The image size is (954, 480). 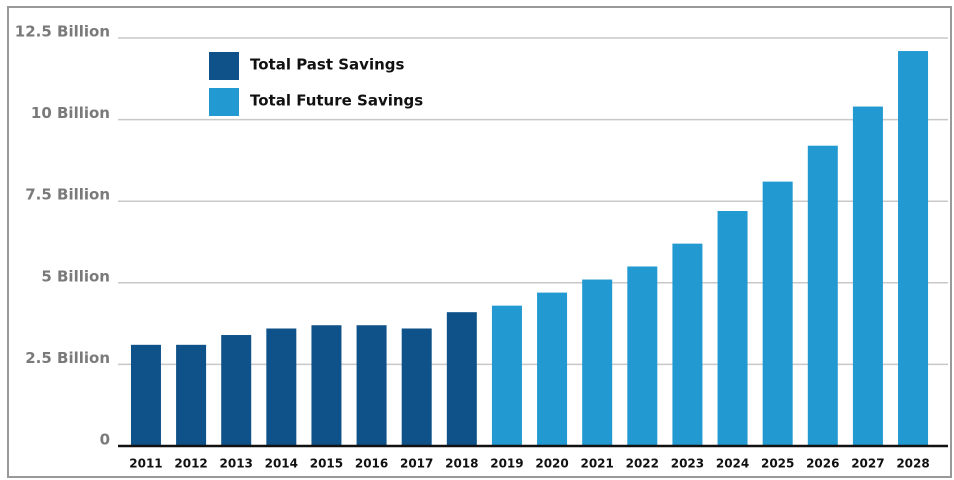 I want to click on x-tick-label: 2014, so click(x=281, y=464).